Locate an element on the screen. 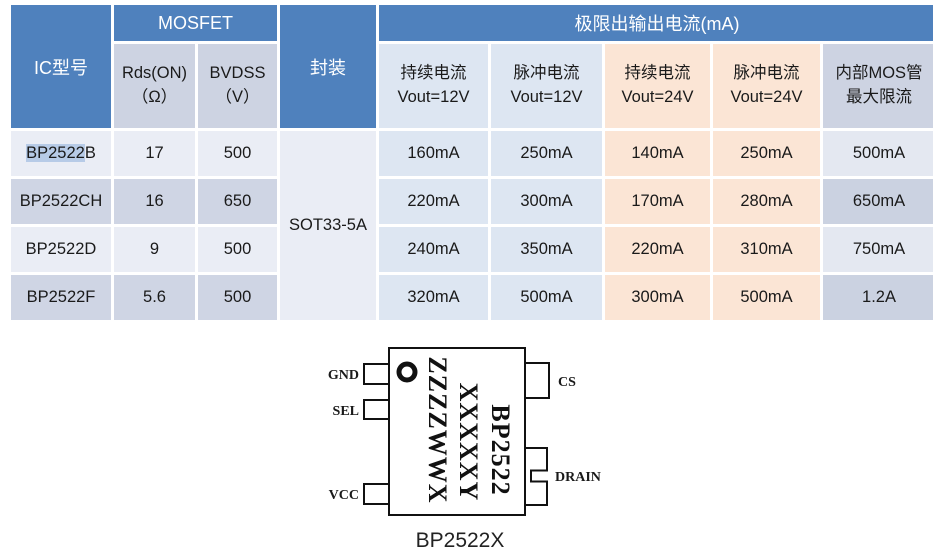 This screenshot has height=556, width=933. subheader-bvdss-line2: （V） is located at coordinates (237, 97).